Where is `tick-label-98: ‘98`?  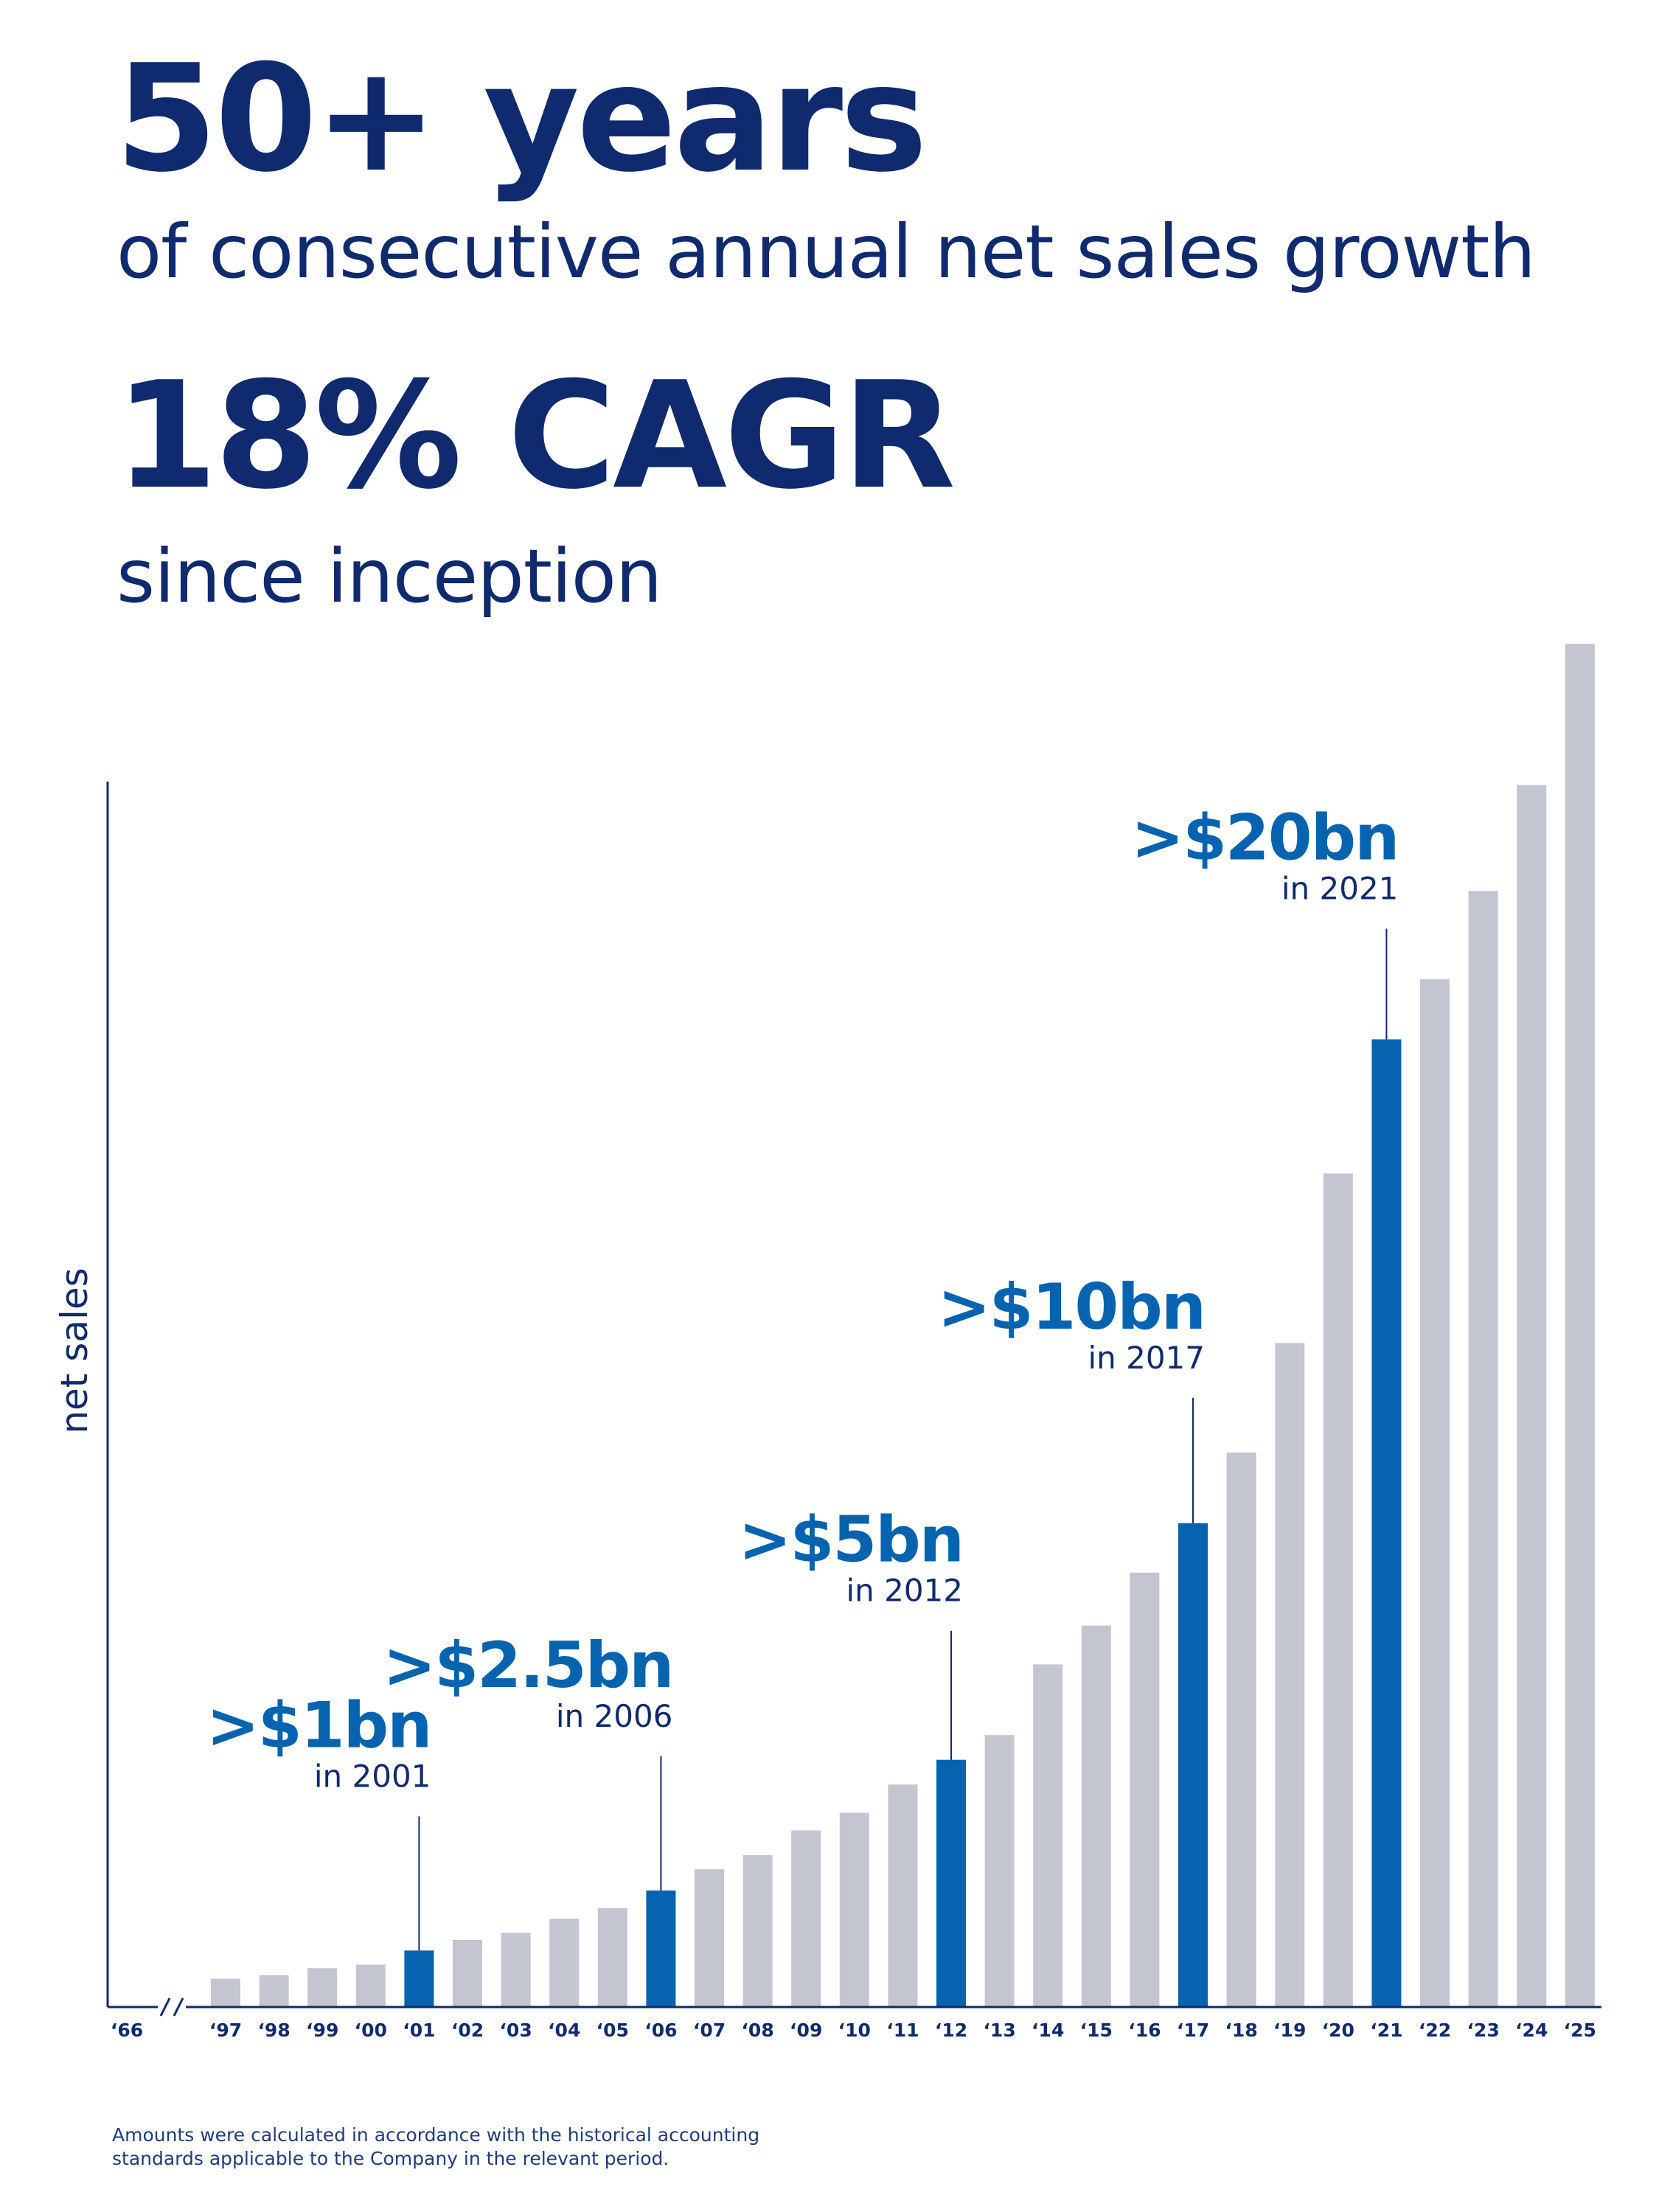 tick-label-98: ‘98 is located at coordinates (273, 2030).